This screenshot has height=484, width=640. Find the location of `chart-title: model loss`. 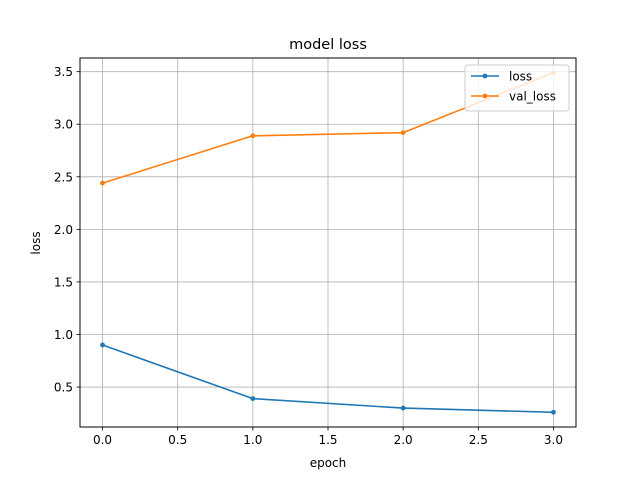

chart-title: model loss is located at coordinates (328, 45).